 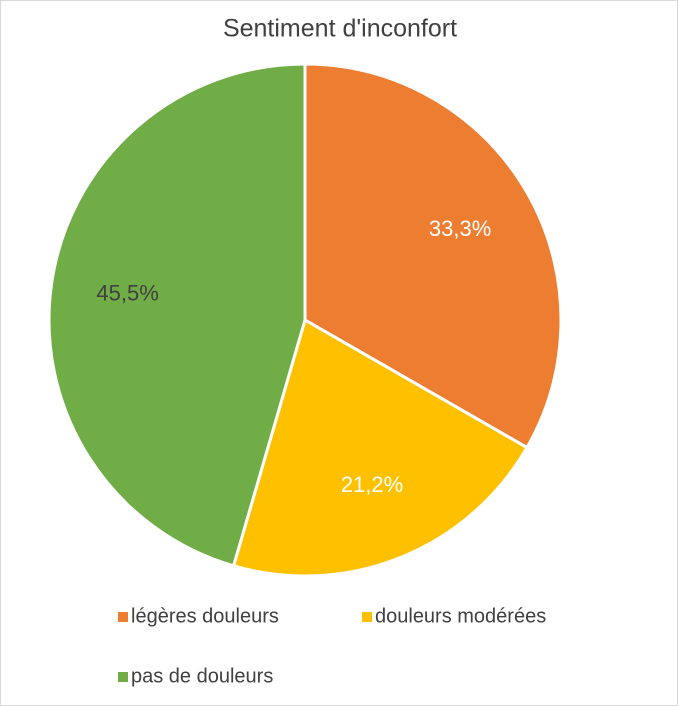 What do you see at coordinates (205, 616) in the screenshot?
I see `legend-label: légères douleurs` at bounding box center [205, 616].